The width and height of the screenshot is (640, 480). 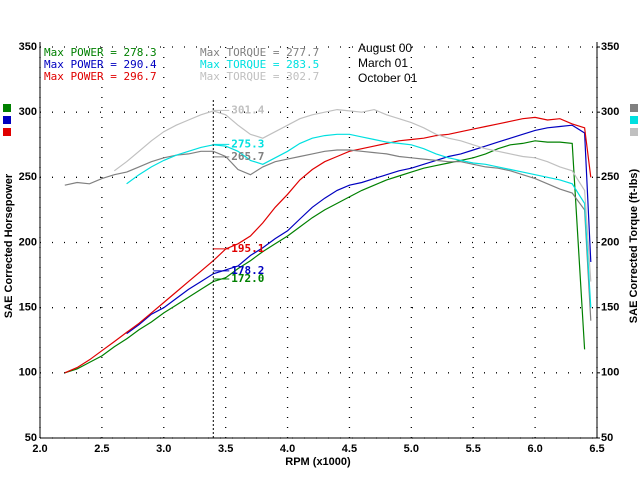 I want to click on legend-entry: Max POWER = 290.4, so click(x=100, y=64).